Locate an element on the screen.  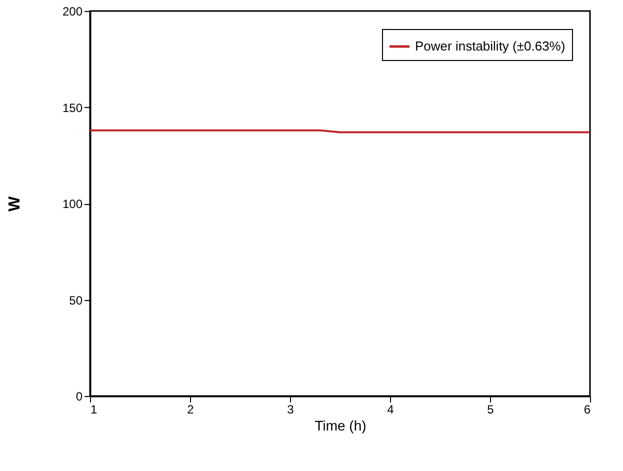
x-tick-label: 4 is located at coordinates (390, 409).